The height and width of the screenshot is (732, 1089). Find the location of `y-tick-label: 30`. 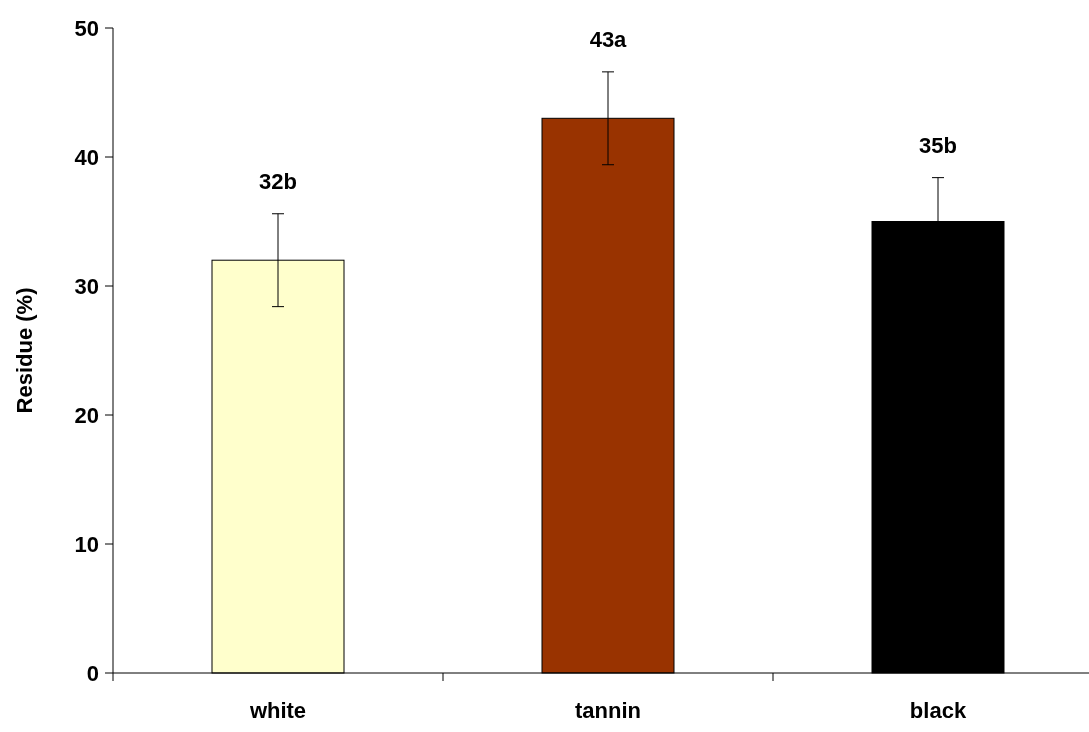

y-tick-label: 30 is located at coordinates (86, 286).